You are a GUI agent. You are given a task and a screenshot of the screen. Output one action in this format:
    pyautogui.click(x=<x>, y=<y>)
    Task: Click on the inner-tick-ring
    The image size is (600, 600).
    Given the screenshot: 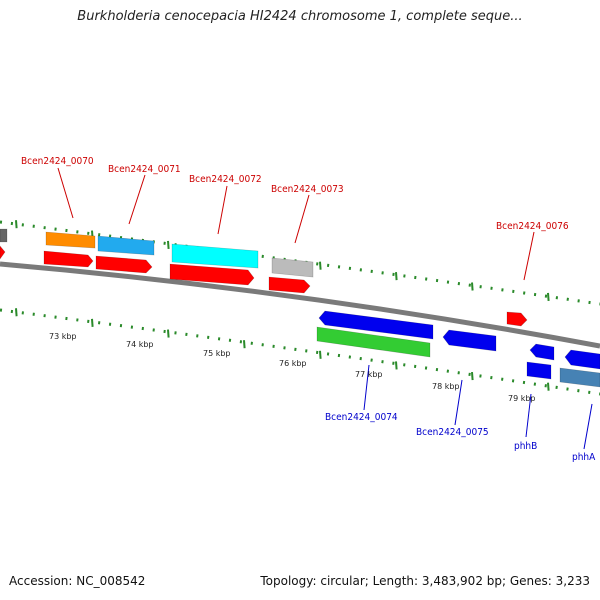 What is the action you would take?
    pyautogui.click(x=300, y=352)
    